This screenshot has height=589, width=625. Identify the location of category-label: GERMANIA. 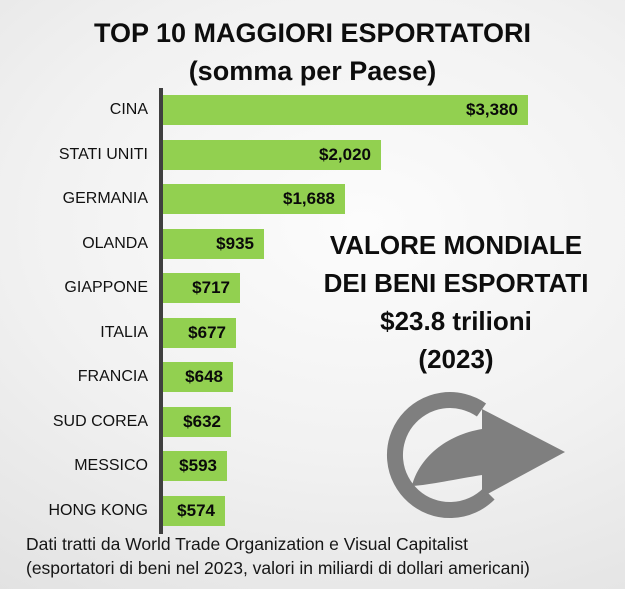
(105, 199).